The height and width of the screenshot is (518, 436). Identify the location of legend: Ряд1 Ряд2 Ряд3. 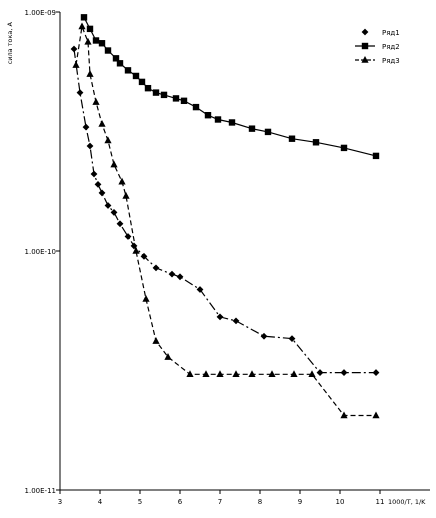
(377, 46).